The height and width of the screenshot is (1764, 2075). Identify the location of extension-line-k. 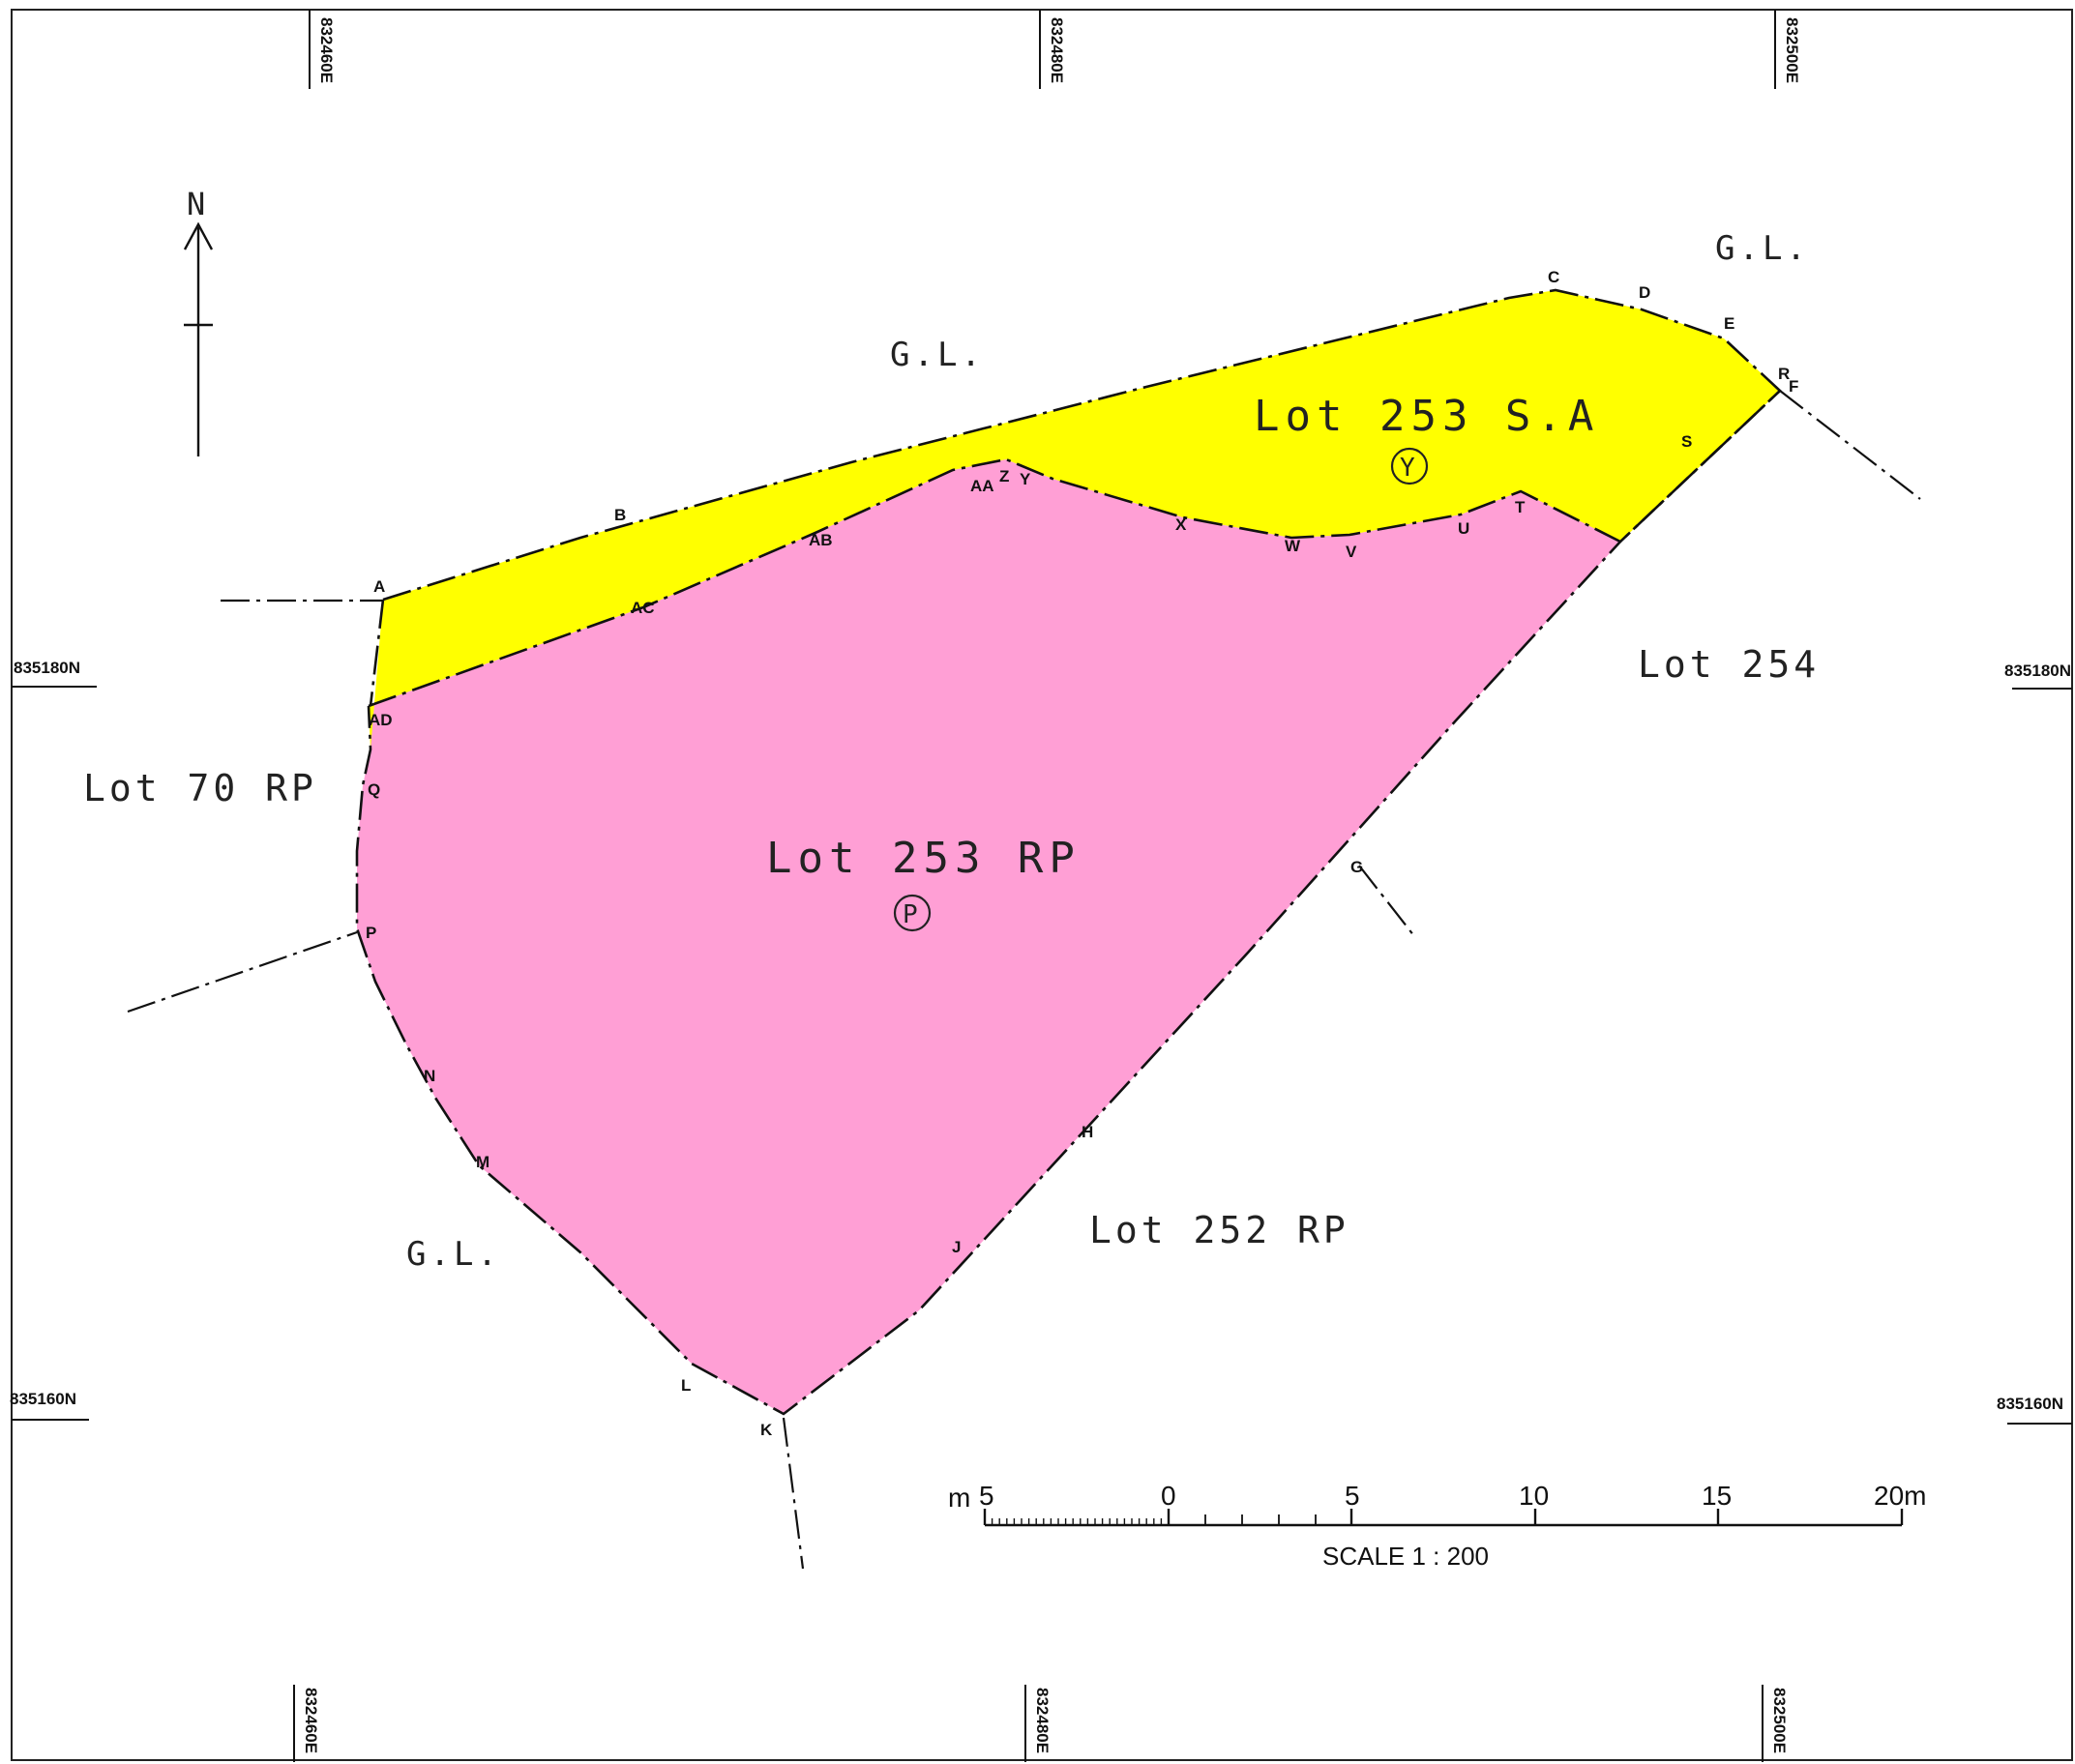
(793, 1493).